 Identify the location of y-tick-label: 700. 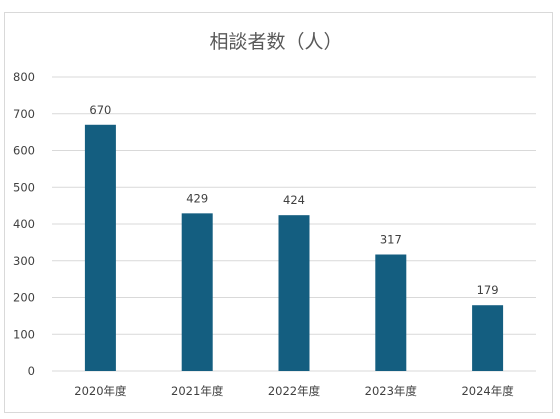
(24, 114).